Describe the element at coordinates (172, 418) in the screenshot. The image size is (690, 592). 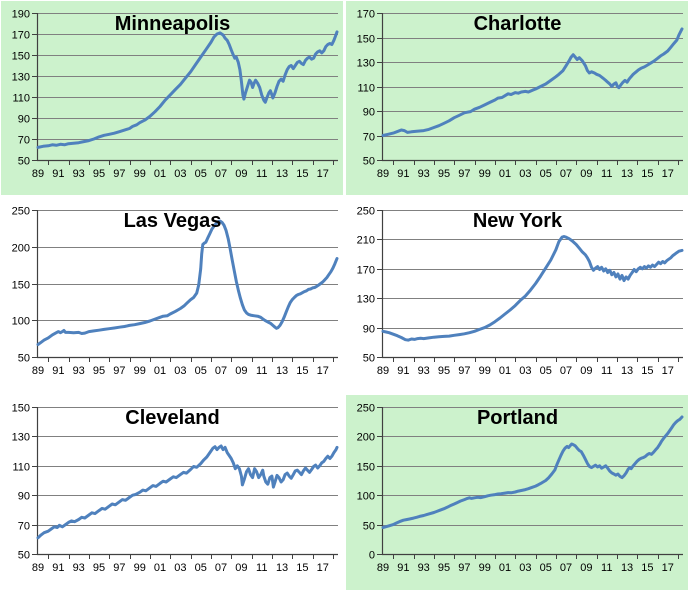
I see `chart-title: Cleveland` at that location.